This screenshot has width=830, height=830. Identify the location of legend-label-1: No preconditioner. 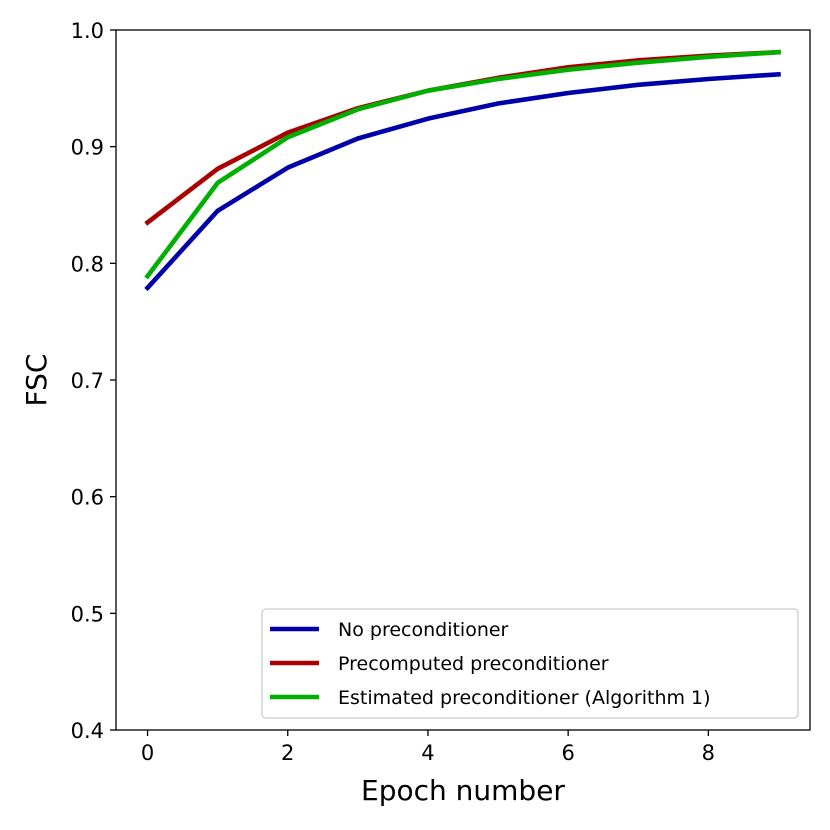
(423, 630).